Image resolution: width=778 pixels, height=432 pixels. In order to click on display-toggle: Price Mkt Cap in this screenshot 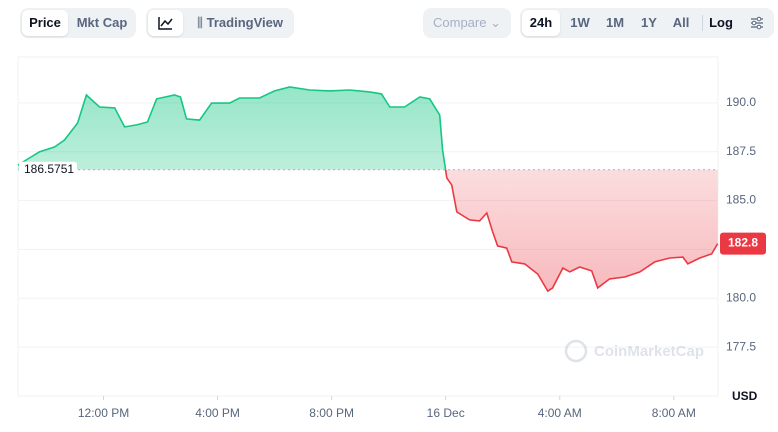, I will do `click(78, 23)`.